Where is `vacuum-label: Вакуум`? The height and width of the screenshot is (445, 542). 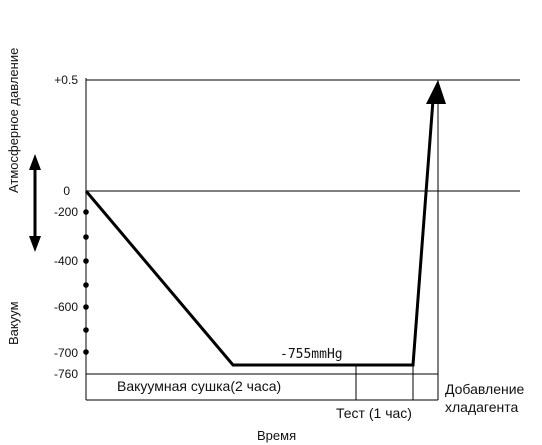
vacuum-label: Вакуум is located at coordinates (13, 323).